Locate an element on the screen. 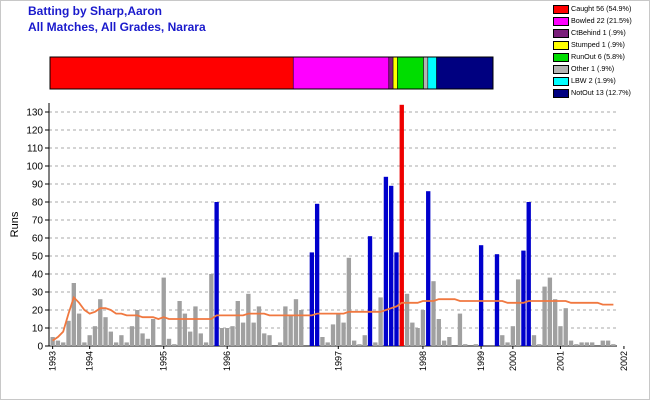 The image size is (650, 400). dismissal-segment-bowled is located at coordinates (341, 73).